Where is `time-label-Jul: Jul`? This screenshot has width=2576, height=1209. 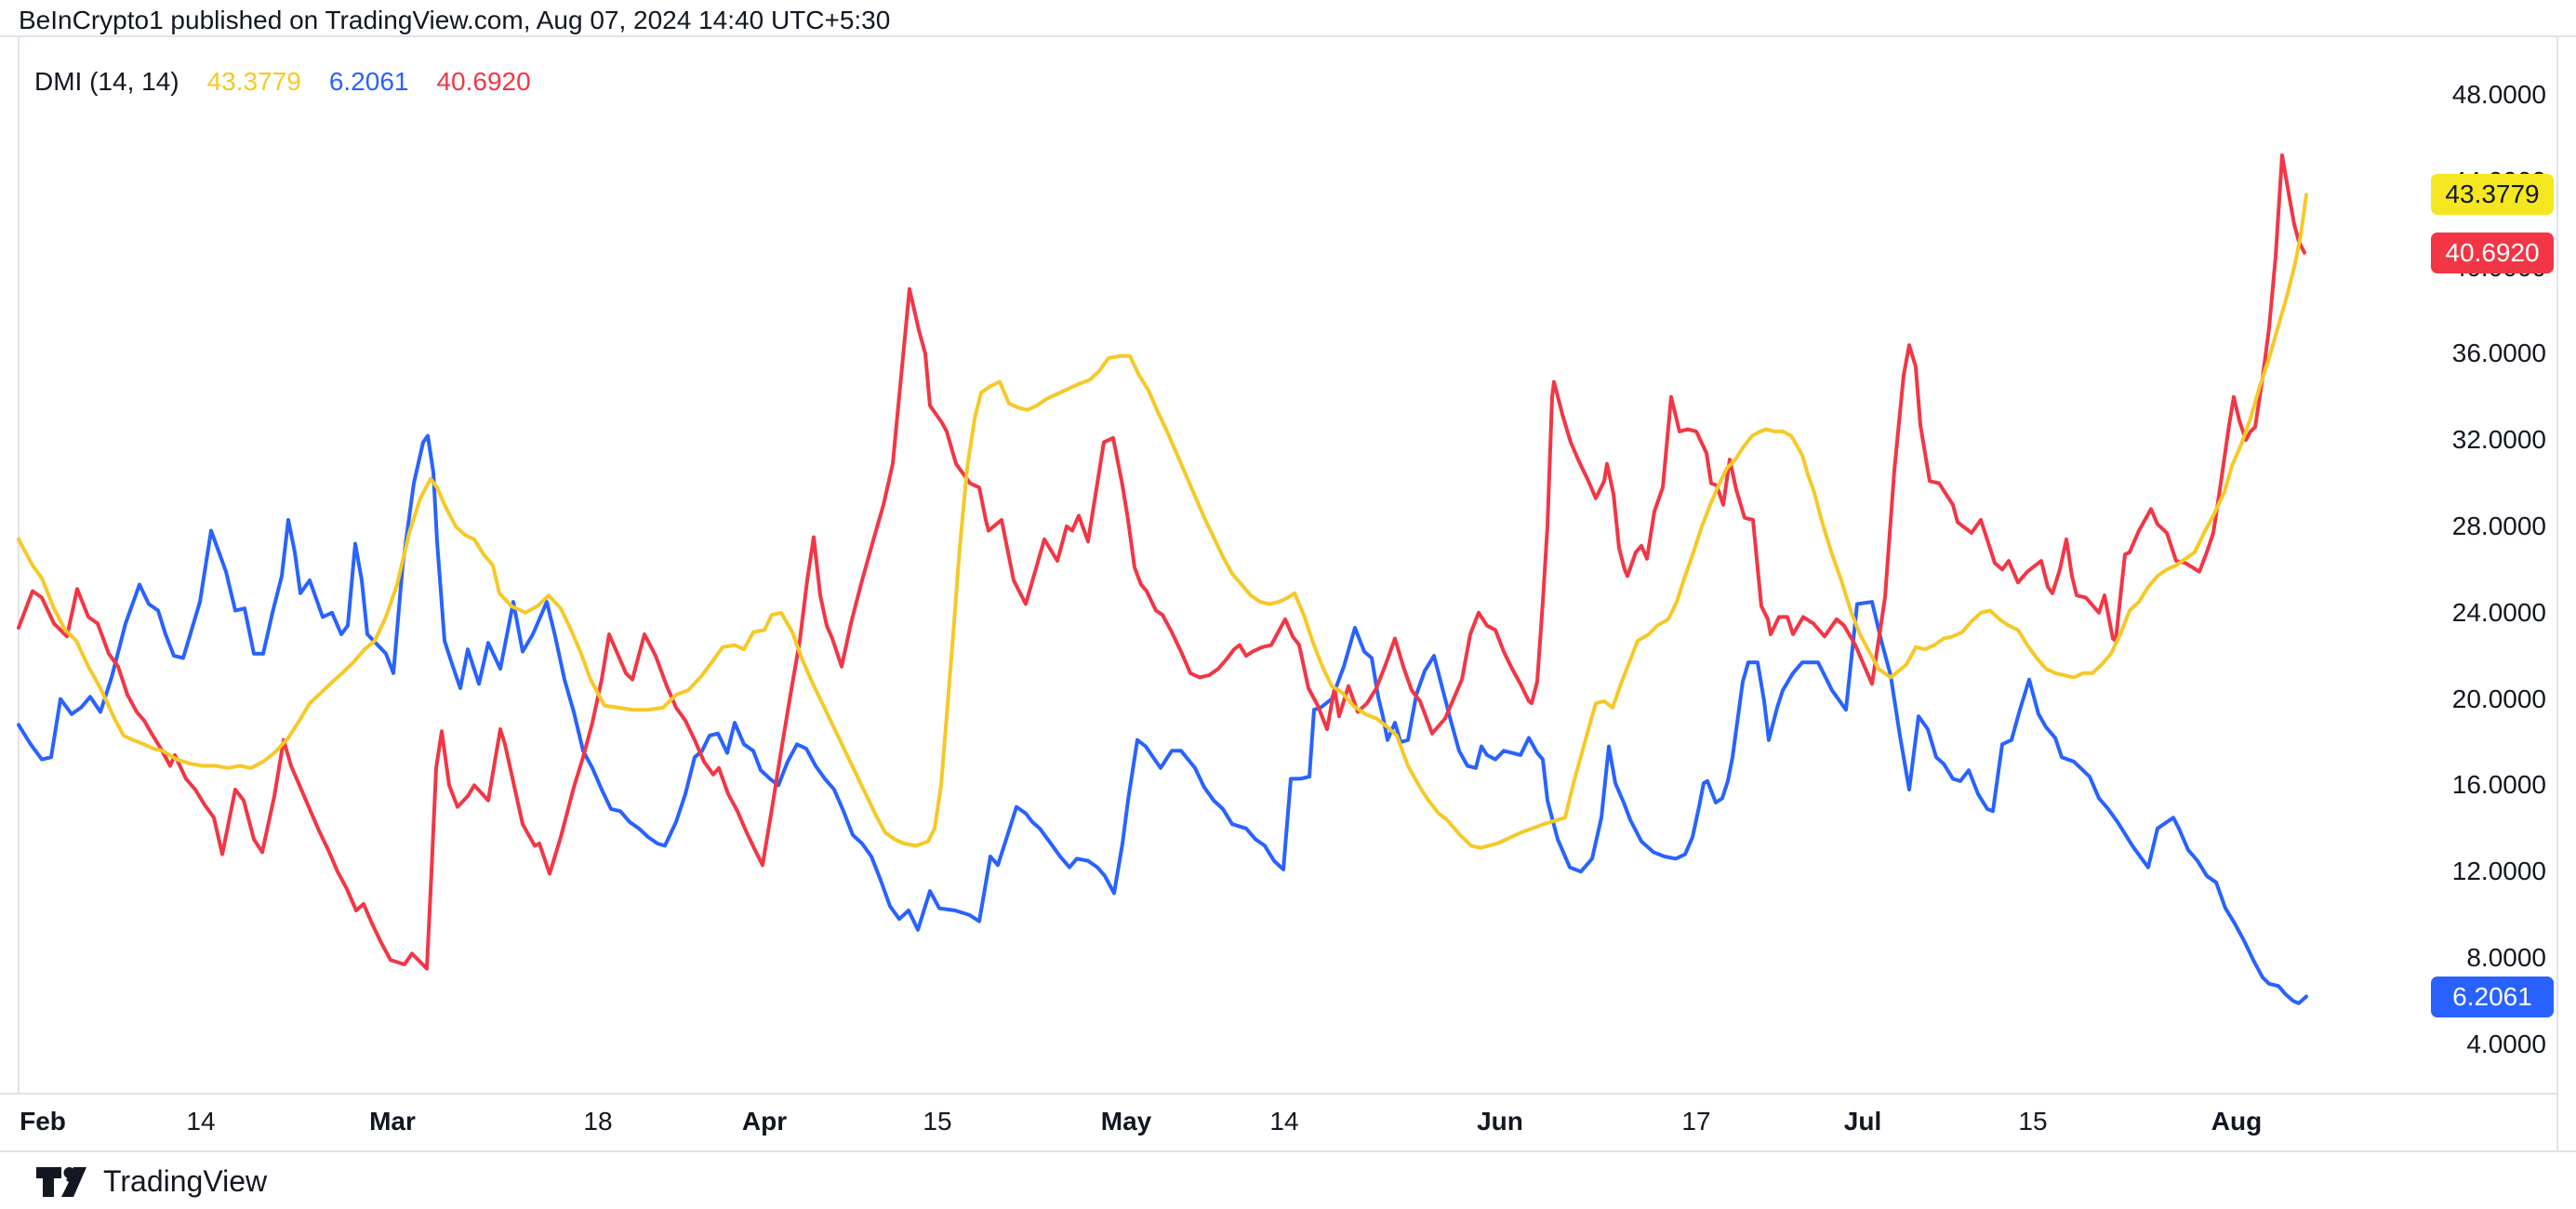
time-label-Jul: Jul is located at coordinates (1862, 1121).